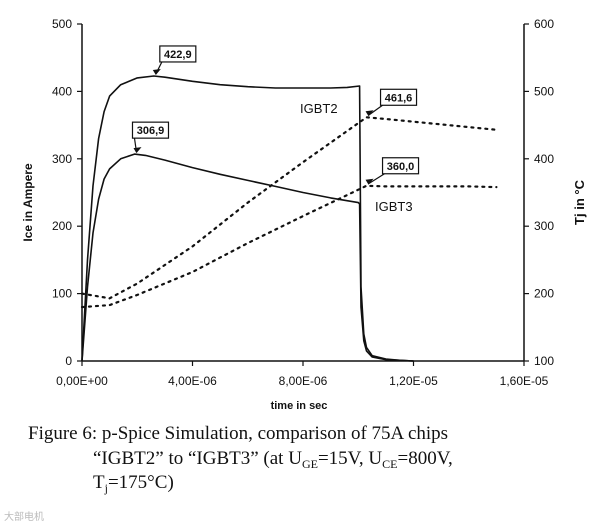 The image size is (603, 528). Describe the element at coordinates (62, 294) in the screenshot. I see `left-y-tick-label: 100` at that location.